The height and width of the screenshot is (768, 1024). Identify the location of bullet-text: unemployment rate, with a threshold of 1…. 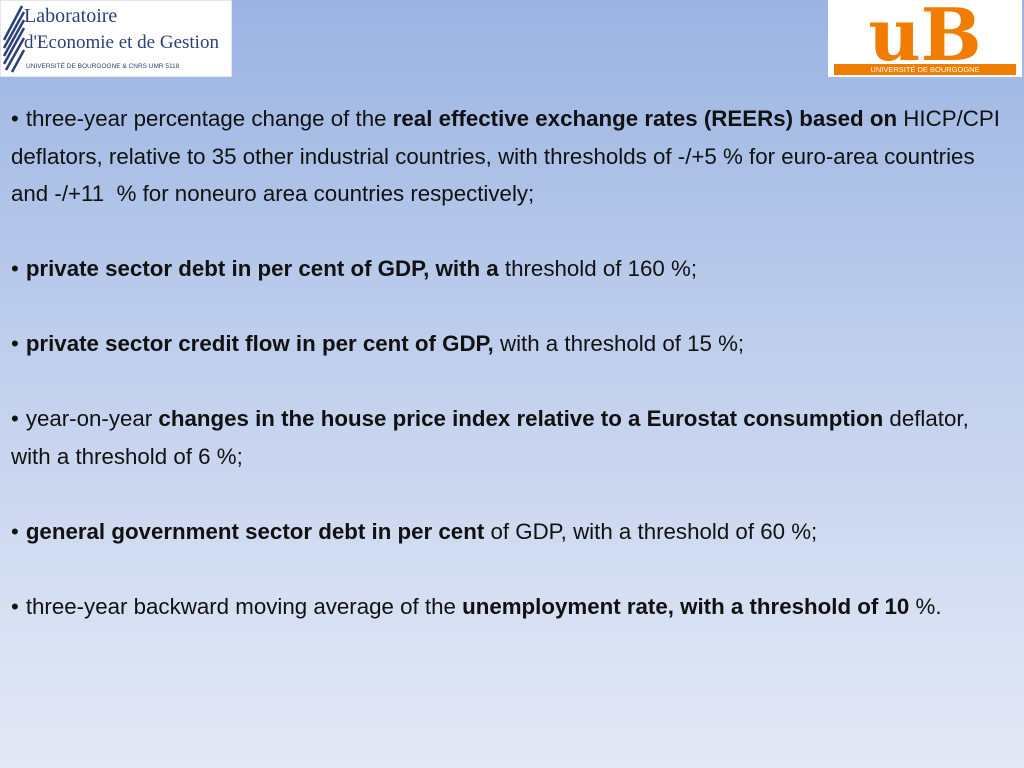
(686, 606).